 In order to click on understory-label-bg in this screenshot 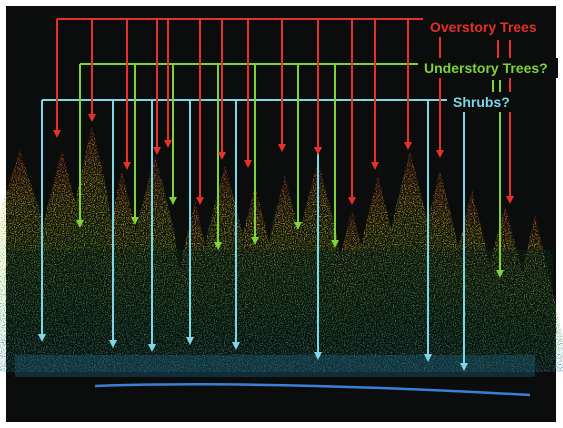, I will do `click(488, 68)`.